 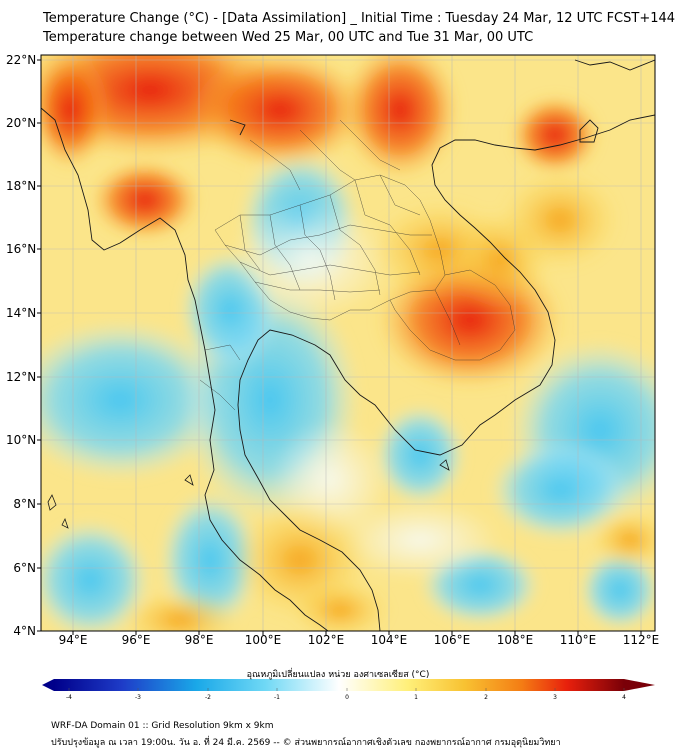 I want to click on colorbar-tick-label: -4, so click(x=69, y=697).